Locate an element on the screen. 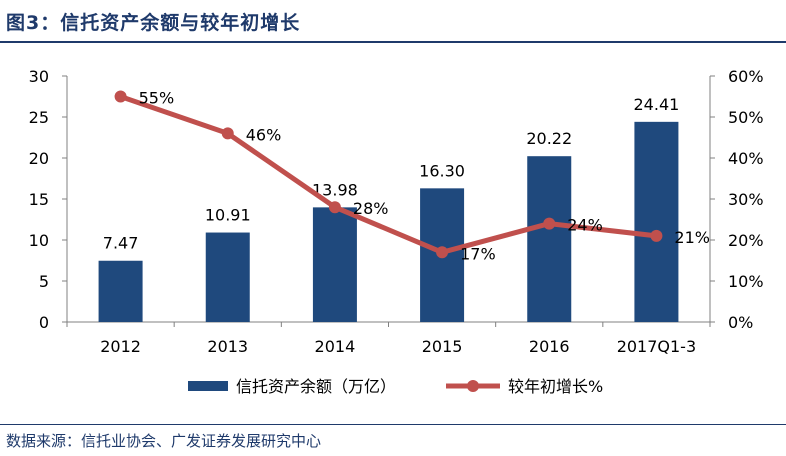 The height and width of the screenshot is (456, 786). bar-data-label: 16.30 is located at coordinates (442, 170).